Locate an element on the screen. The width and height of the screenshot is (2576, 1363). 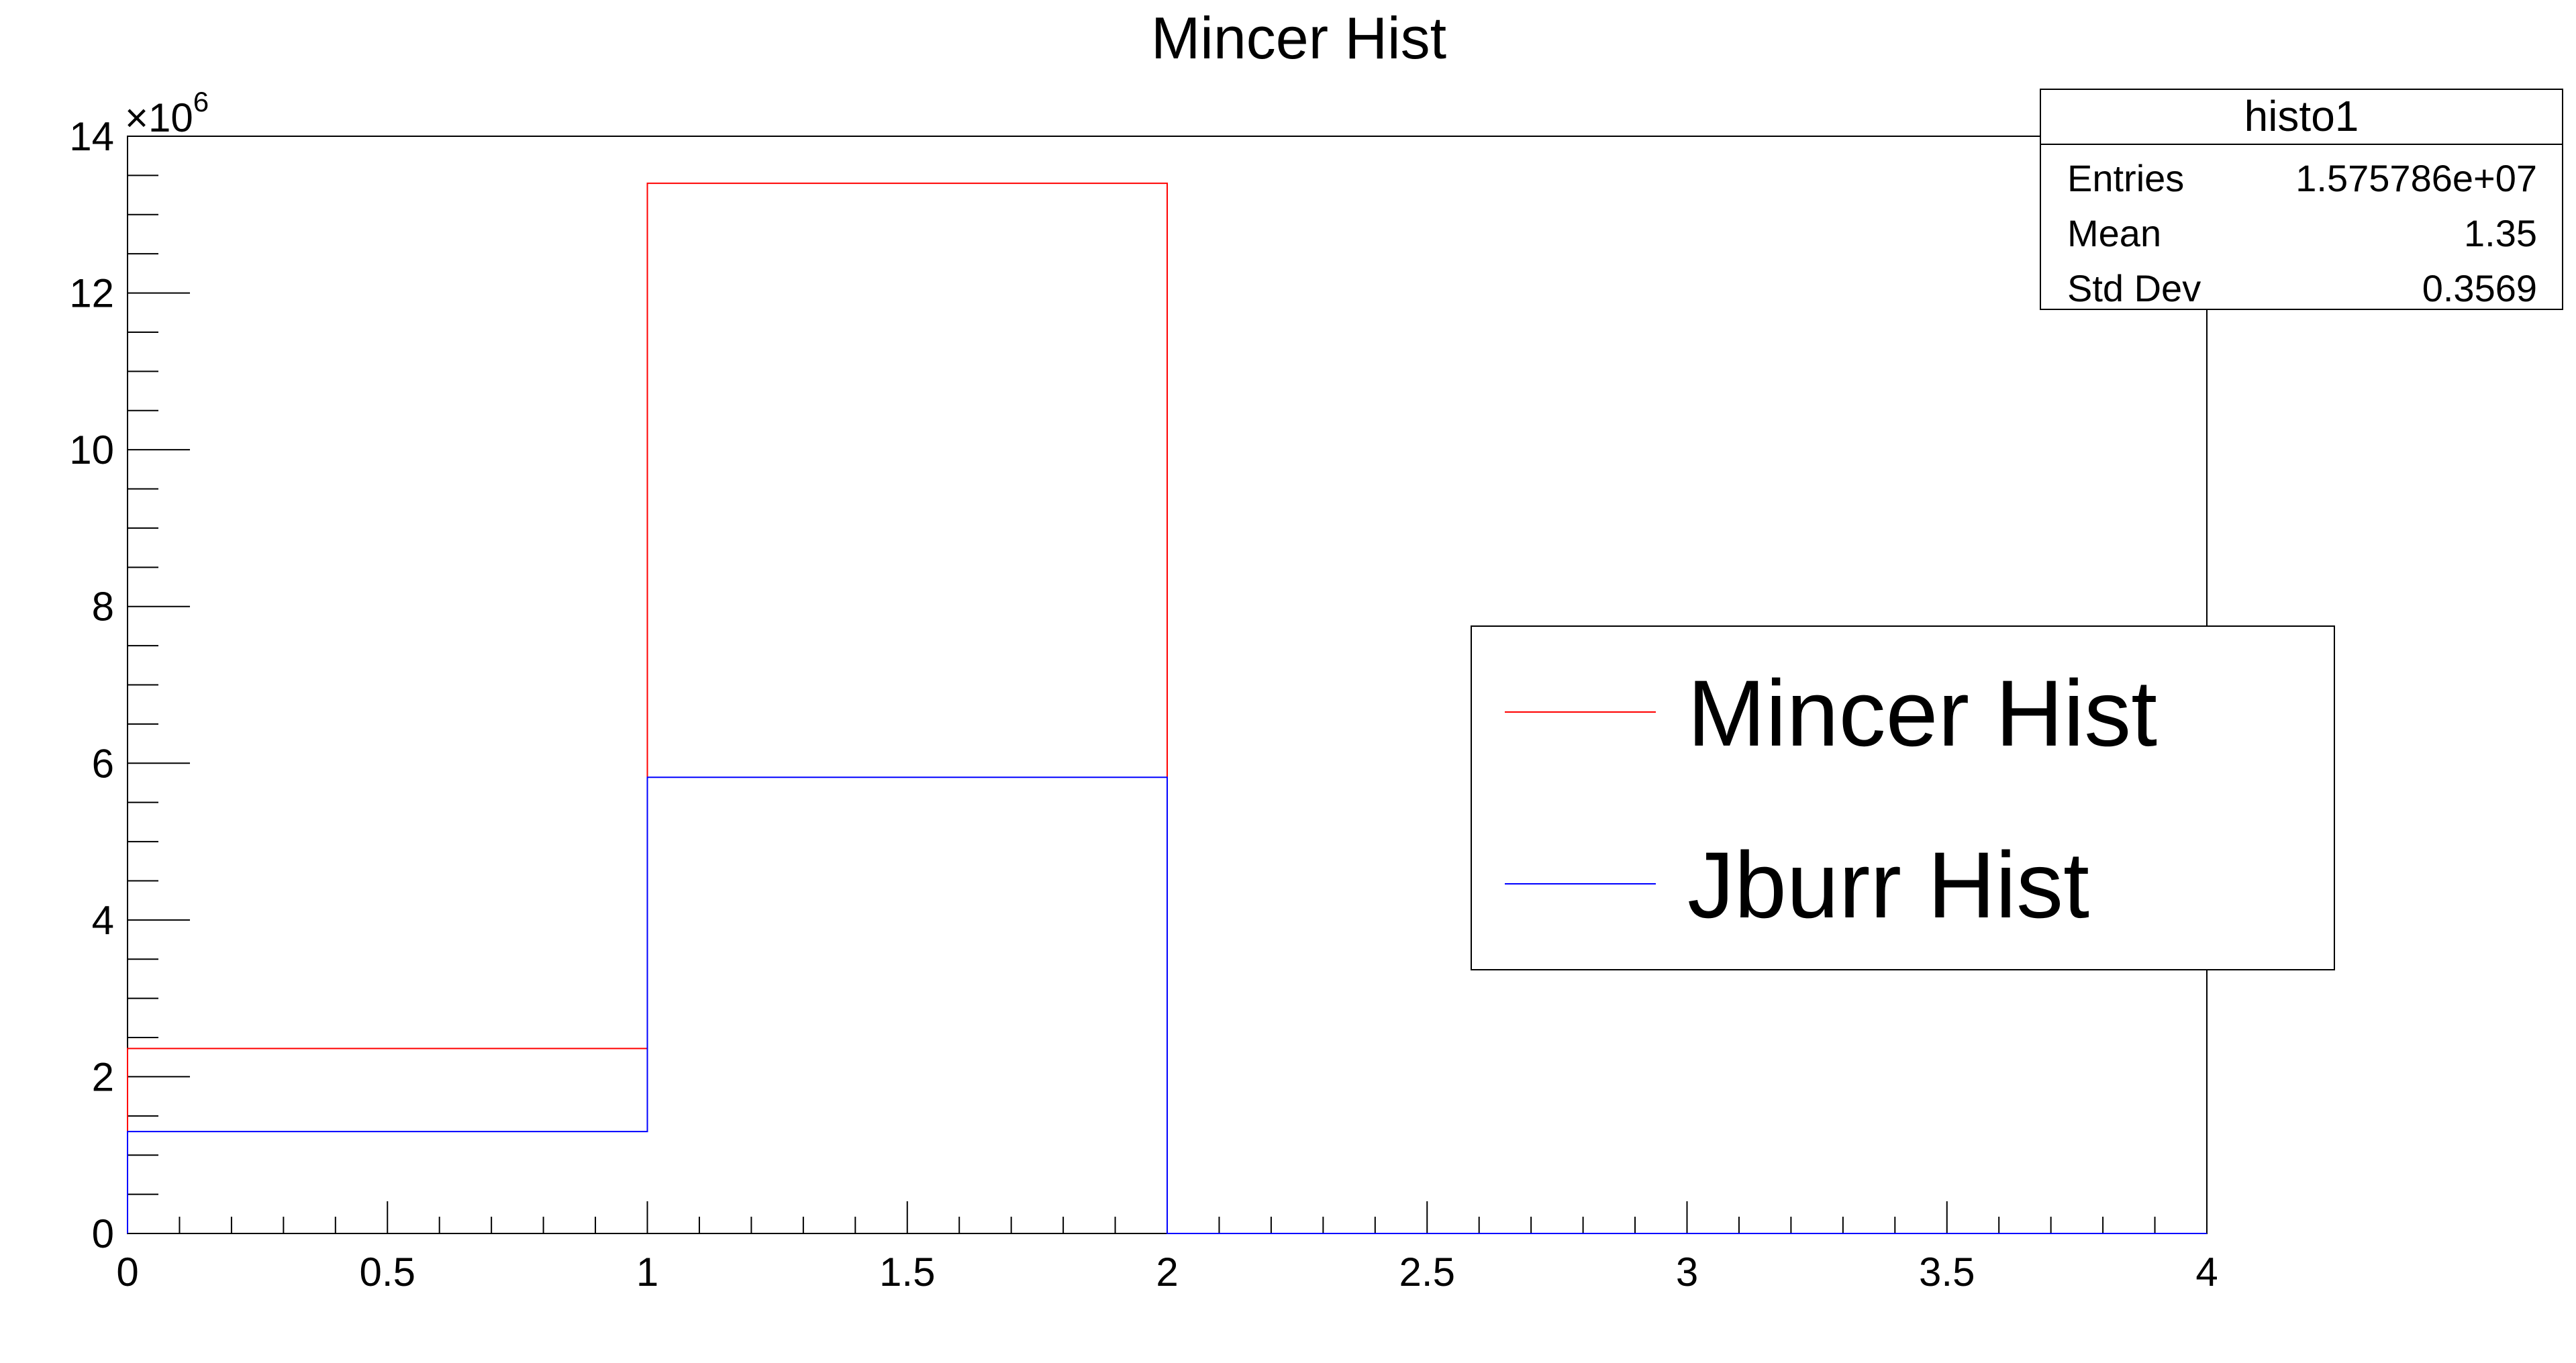
y-tick-label: 14 is located at coordinates (91, 137).